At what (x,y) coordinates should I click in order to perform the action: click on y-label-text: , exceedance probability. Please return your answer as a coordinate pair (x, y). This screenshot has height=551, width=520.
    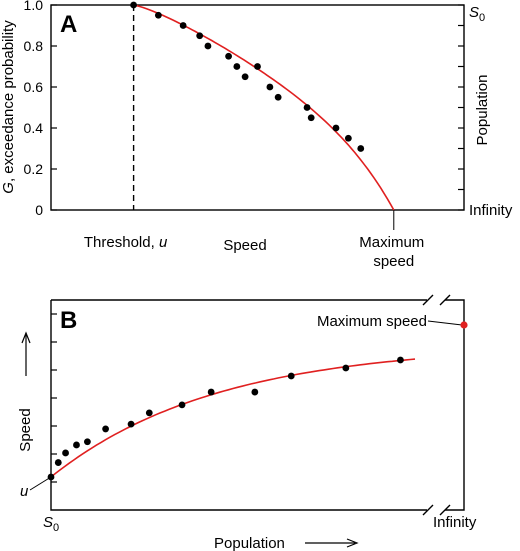
    Looking at the image, I should click on (8, 101).